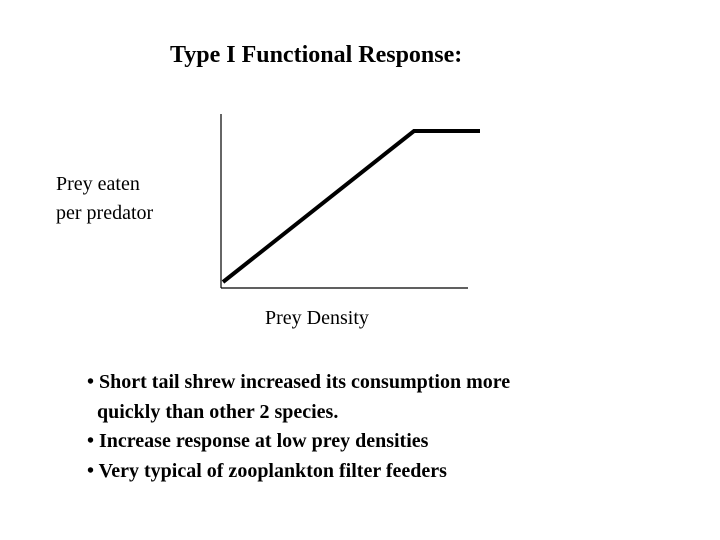 This screenshot has height=540, width=720. Describe the element at coordinates (218, 411) in the screenshot. I see `bullet-item-continuation: quickly than other 2 species.` at that location.